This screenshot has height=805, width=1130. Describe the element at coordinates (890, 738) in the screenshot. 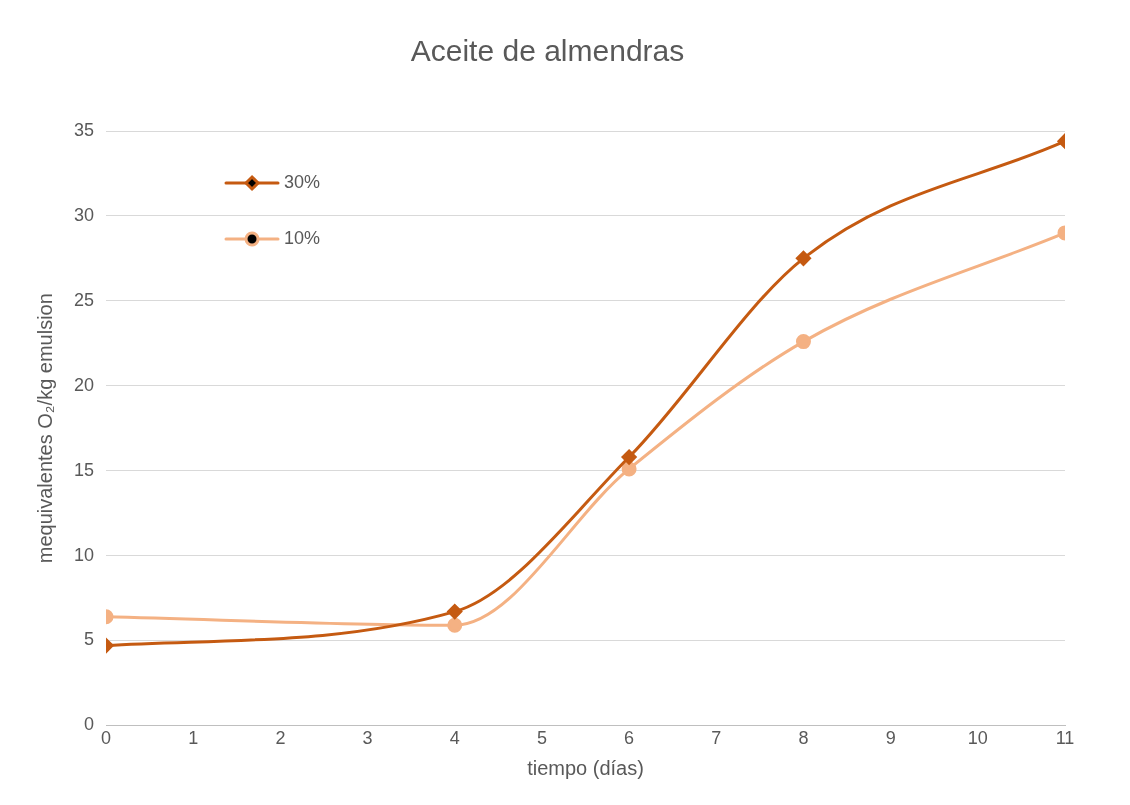

I see `x-tick-label: 9` at that location.